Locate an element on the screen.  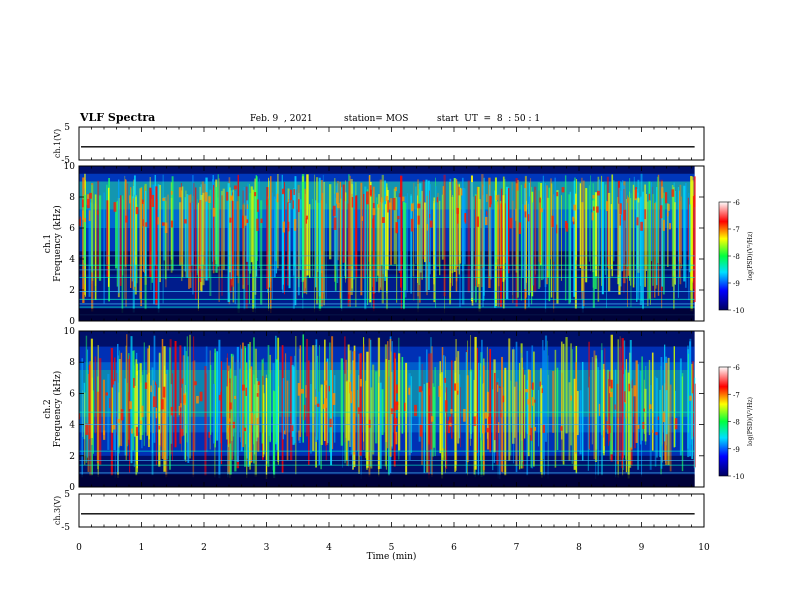
x-tick-label: 6 is located at coordinates (454, 548).